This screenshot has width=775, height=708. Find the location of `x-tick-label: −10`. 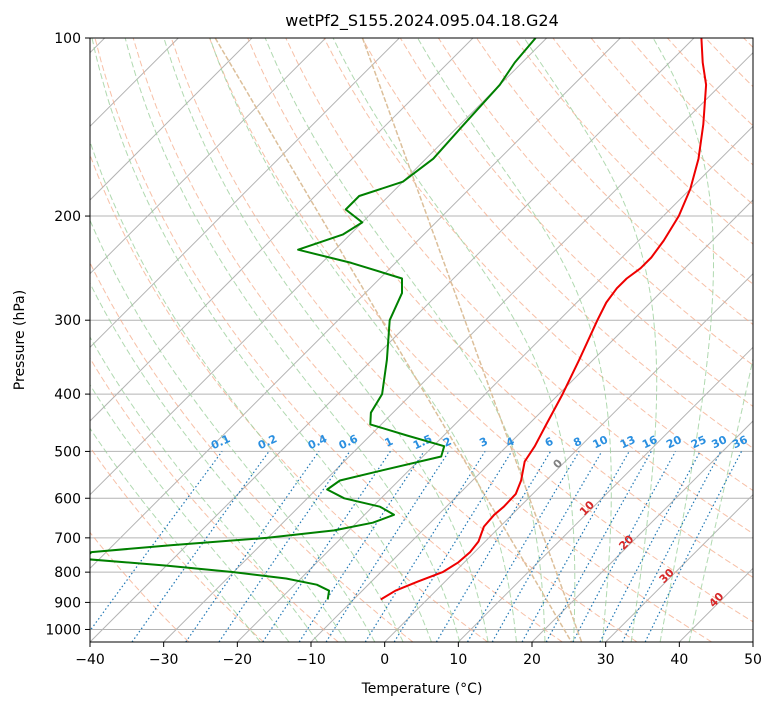

x-tick-label: −10 is located at coordinates (311, 660).